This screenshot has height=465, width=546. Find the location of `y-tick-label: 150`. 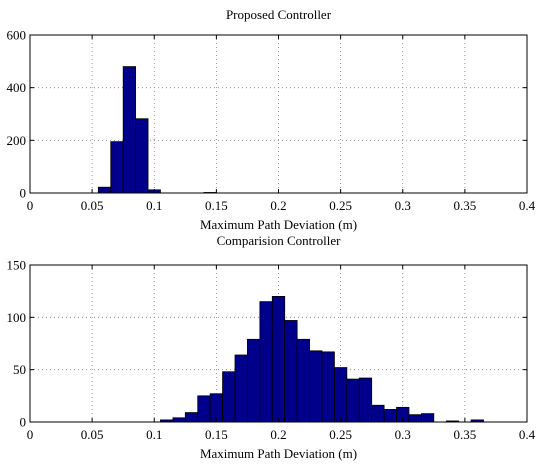

y-tick-label: 150 is located at coordinates (17, 265).